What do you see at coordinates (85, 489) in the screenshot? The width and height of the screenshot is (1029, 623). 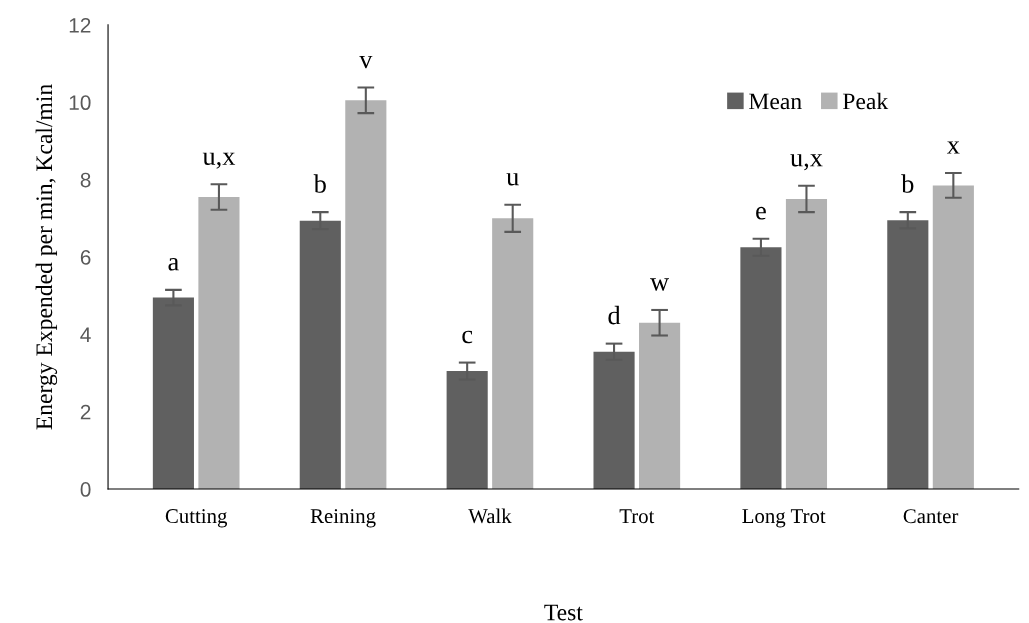 I see `y-tick-label: 0` at bounding box center [85, 489].